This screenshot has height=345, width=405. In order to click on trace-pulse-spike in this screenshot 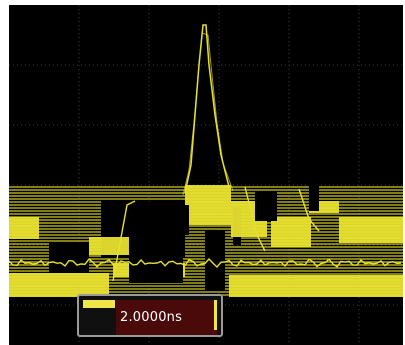, I will do `click(207, 109)`.